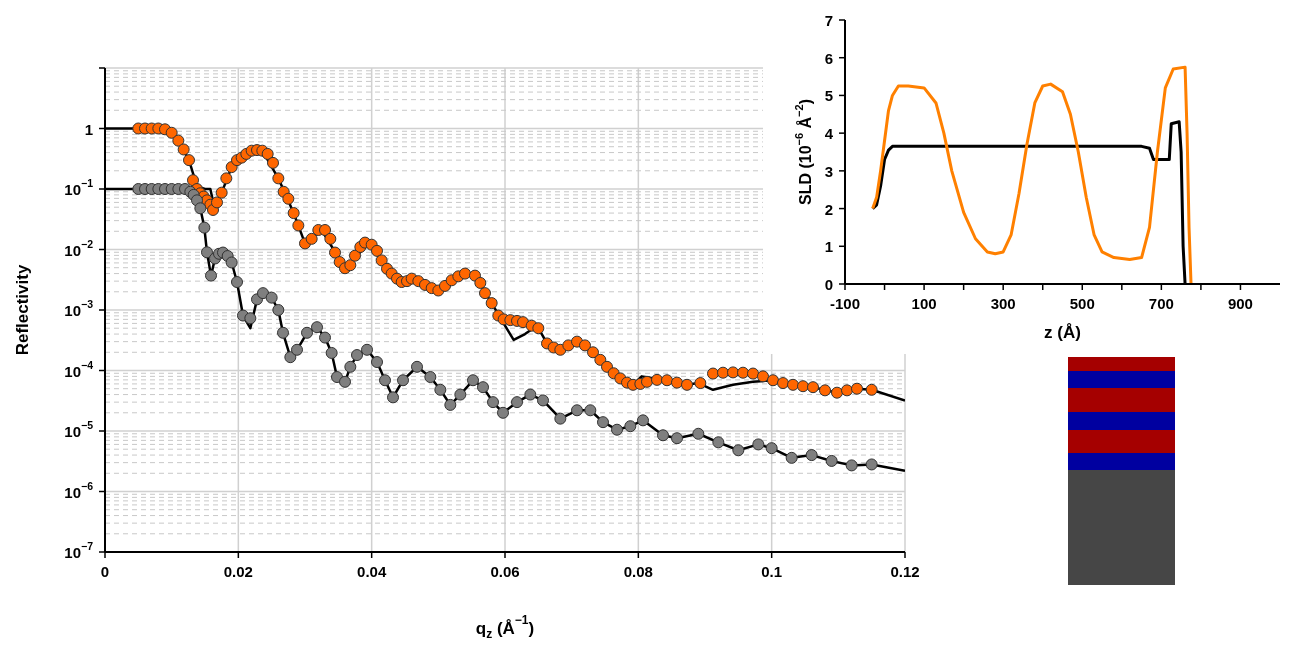 This screenshot has width=1289, height=648. What do you see at coordinates (638, 572) in the screenshot?
I see `x-tick-label: 0.08` at bounding box center [638, 572].